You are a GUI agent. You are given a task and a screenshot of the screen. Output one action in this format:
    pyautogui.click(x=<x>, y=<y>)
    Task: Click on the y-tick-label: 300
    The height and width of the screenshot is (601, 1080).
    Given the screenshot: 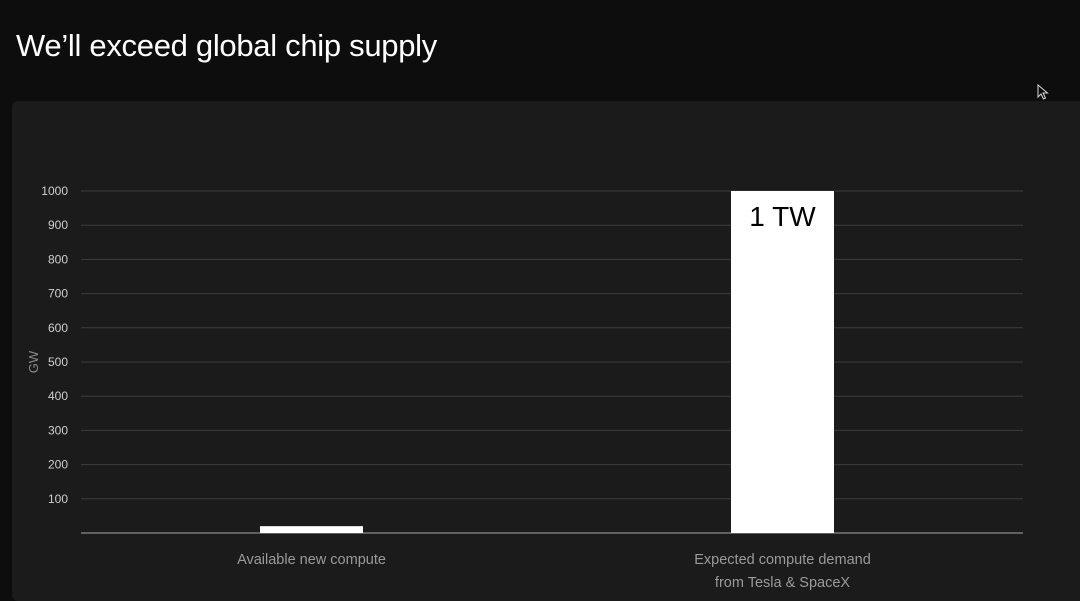 What is the action you would take?
    pyautogui.click(x=58, y=430)
    